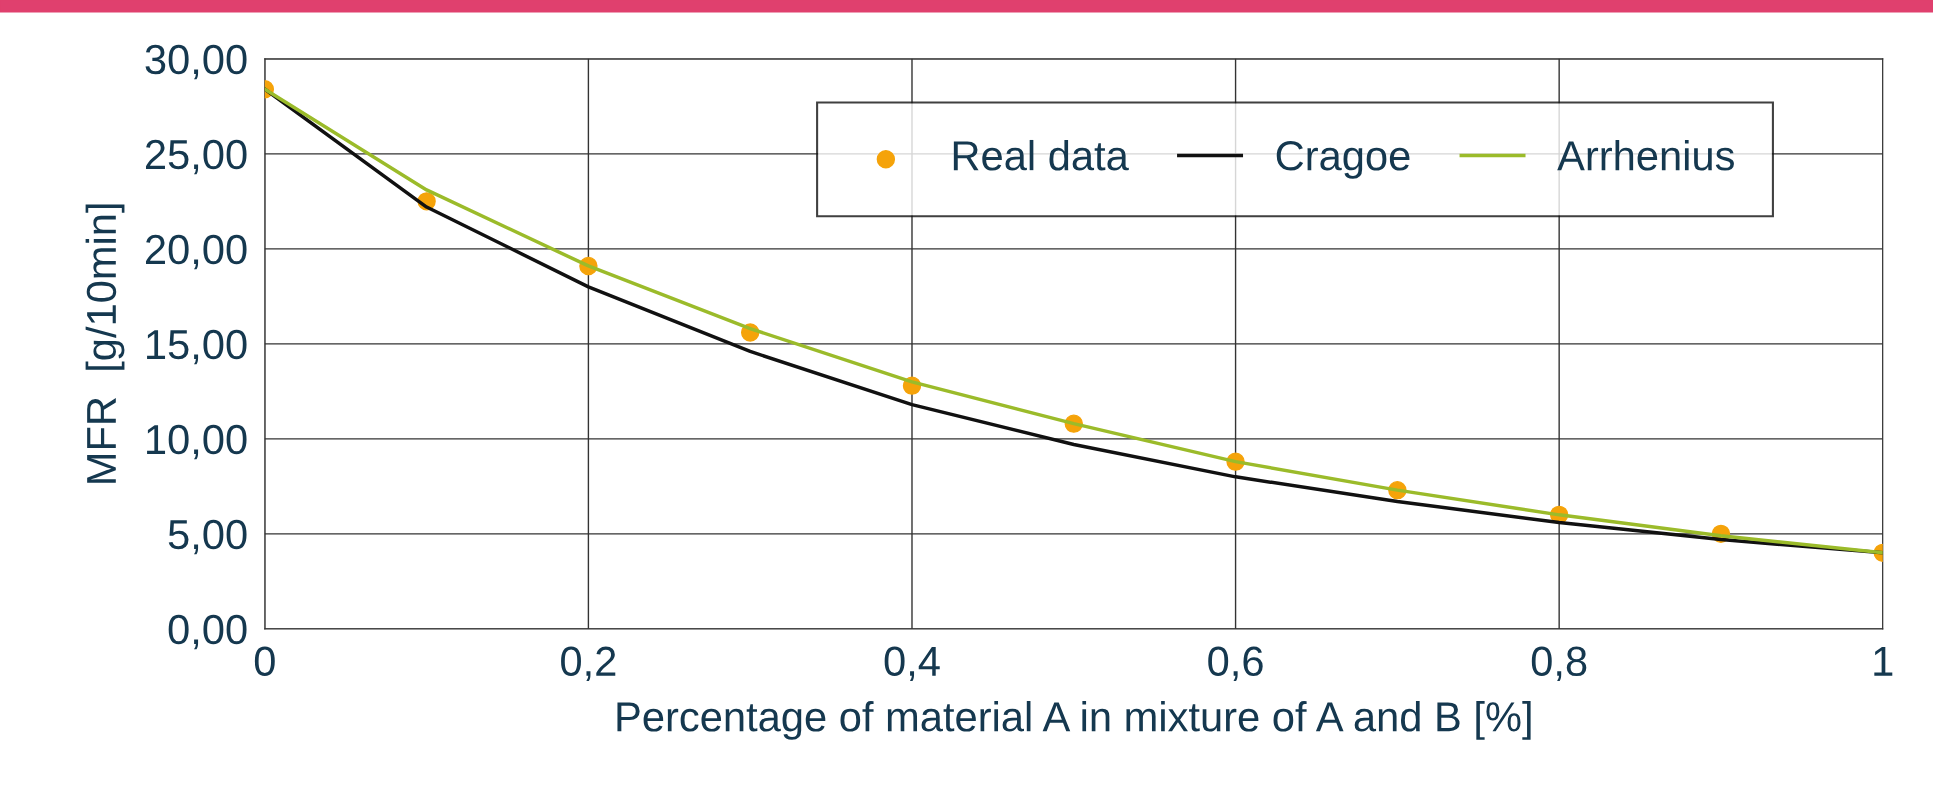  I want to click on x-axis-title: Percentage of material A in mixture of A and B [%], so click(1074, 720).